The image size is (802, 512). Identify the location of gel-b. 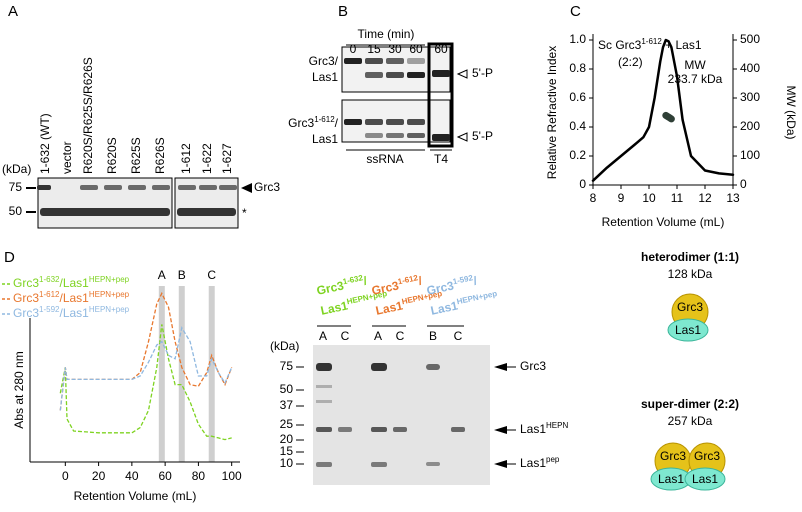
(397, 96).